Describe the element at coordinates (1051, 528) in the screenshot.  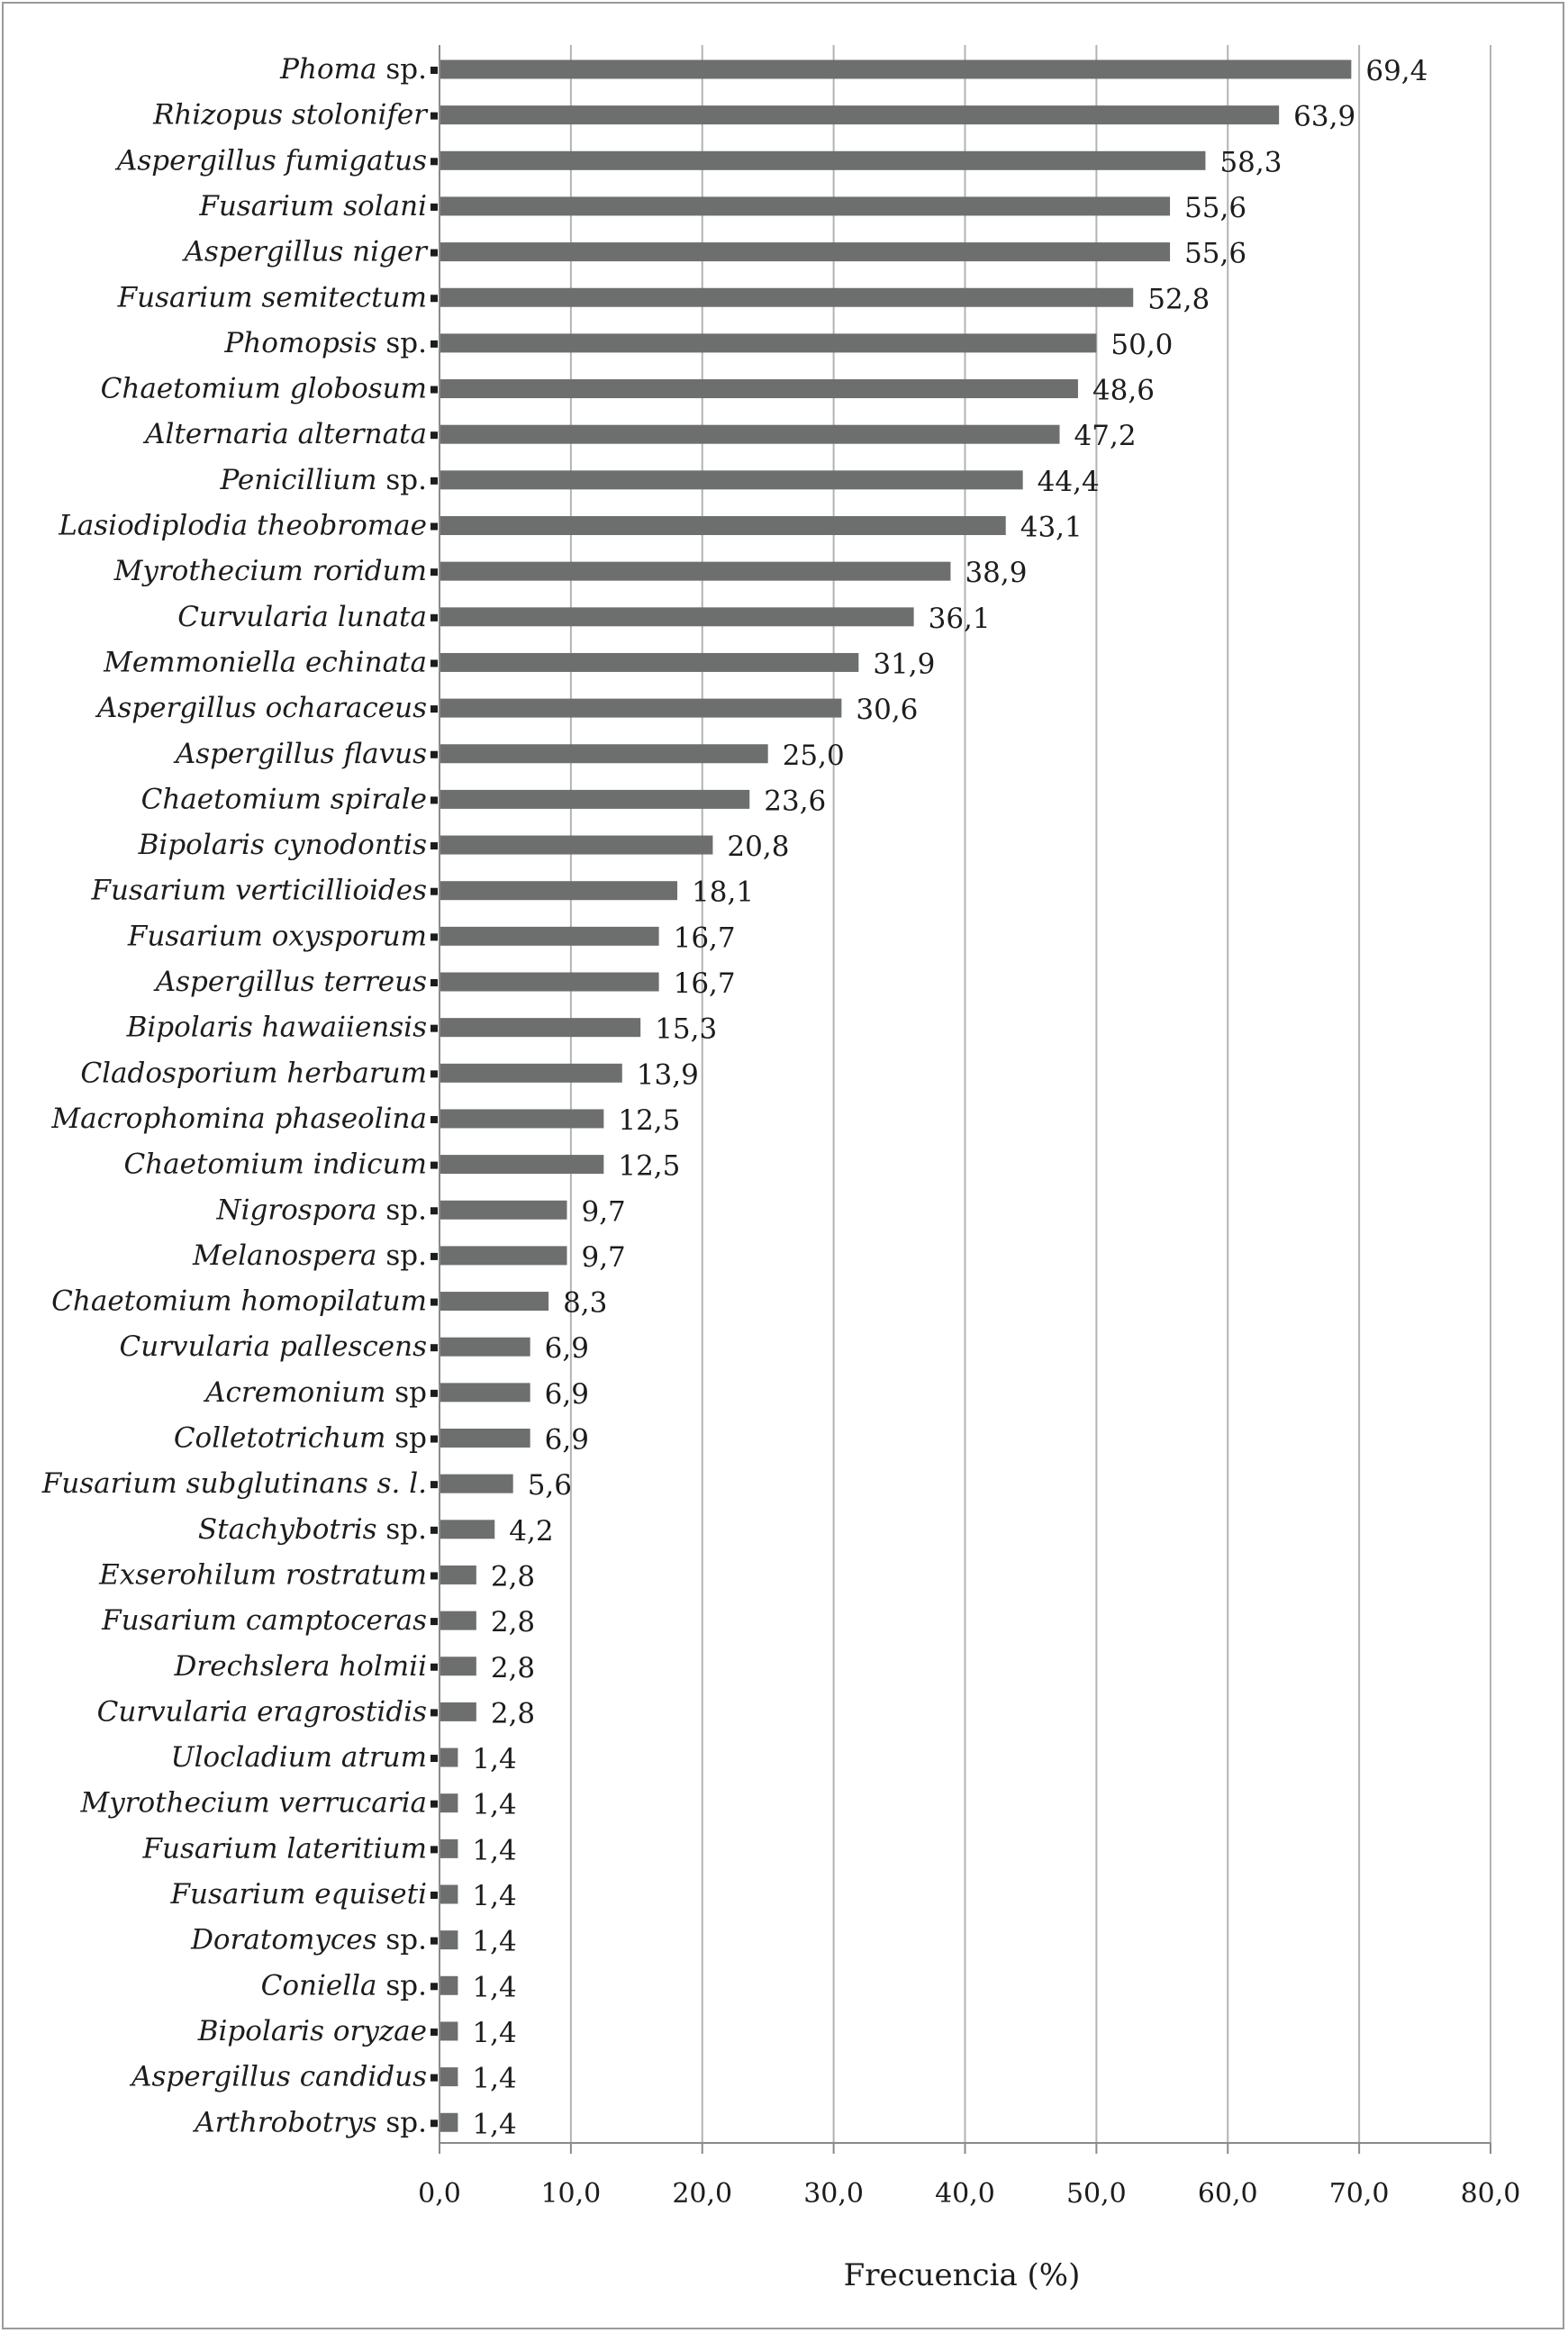
I see `value-label: 43,1` at that location.